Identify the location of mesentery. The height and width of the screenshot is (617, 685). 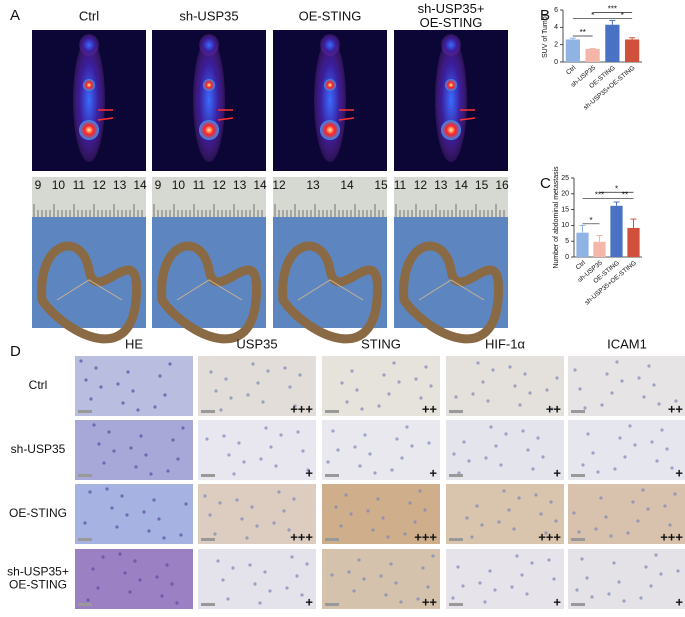
(451, 290).